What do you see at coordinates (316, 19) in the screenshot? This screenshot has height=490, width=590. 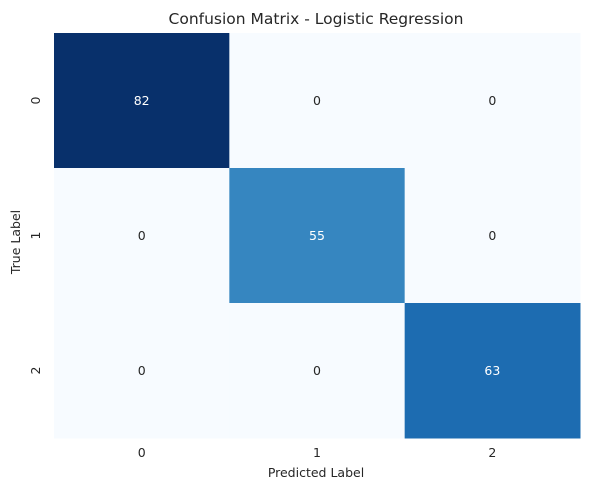 I see `chart-title: Confusion Matrix - Logistic Regression` at bounding box center [316, 19].